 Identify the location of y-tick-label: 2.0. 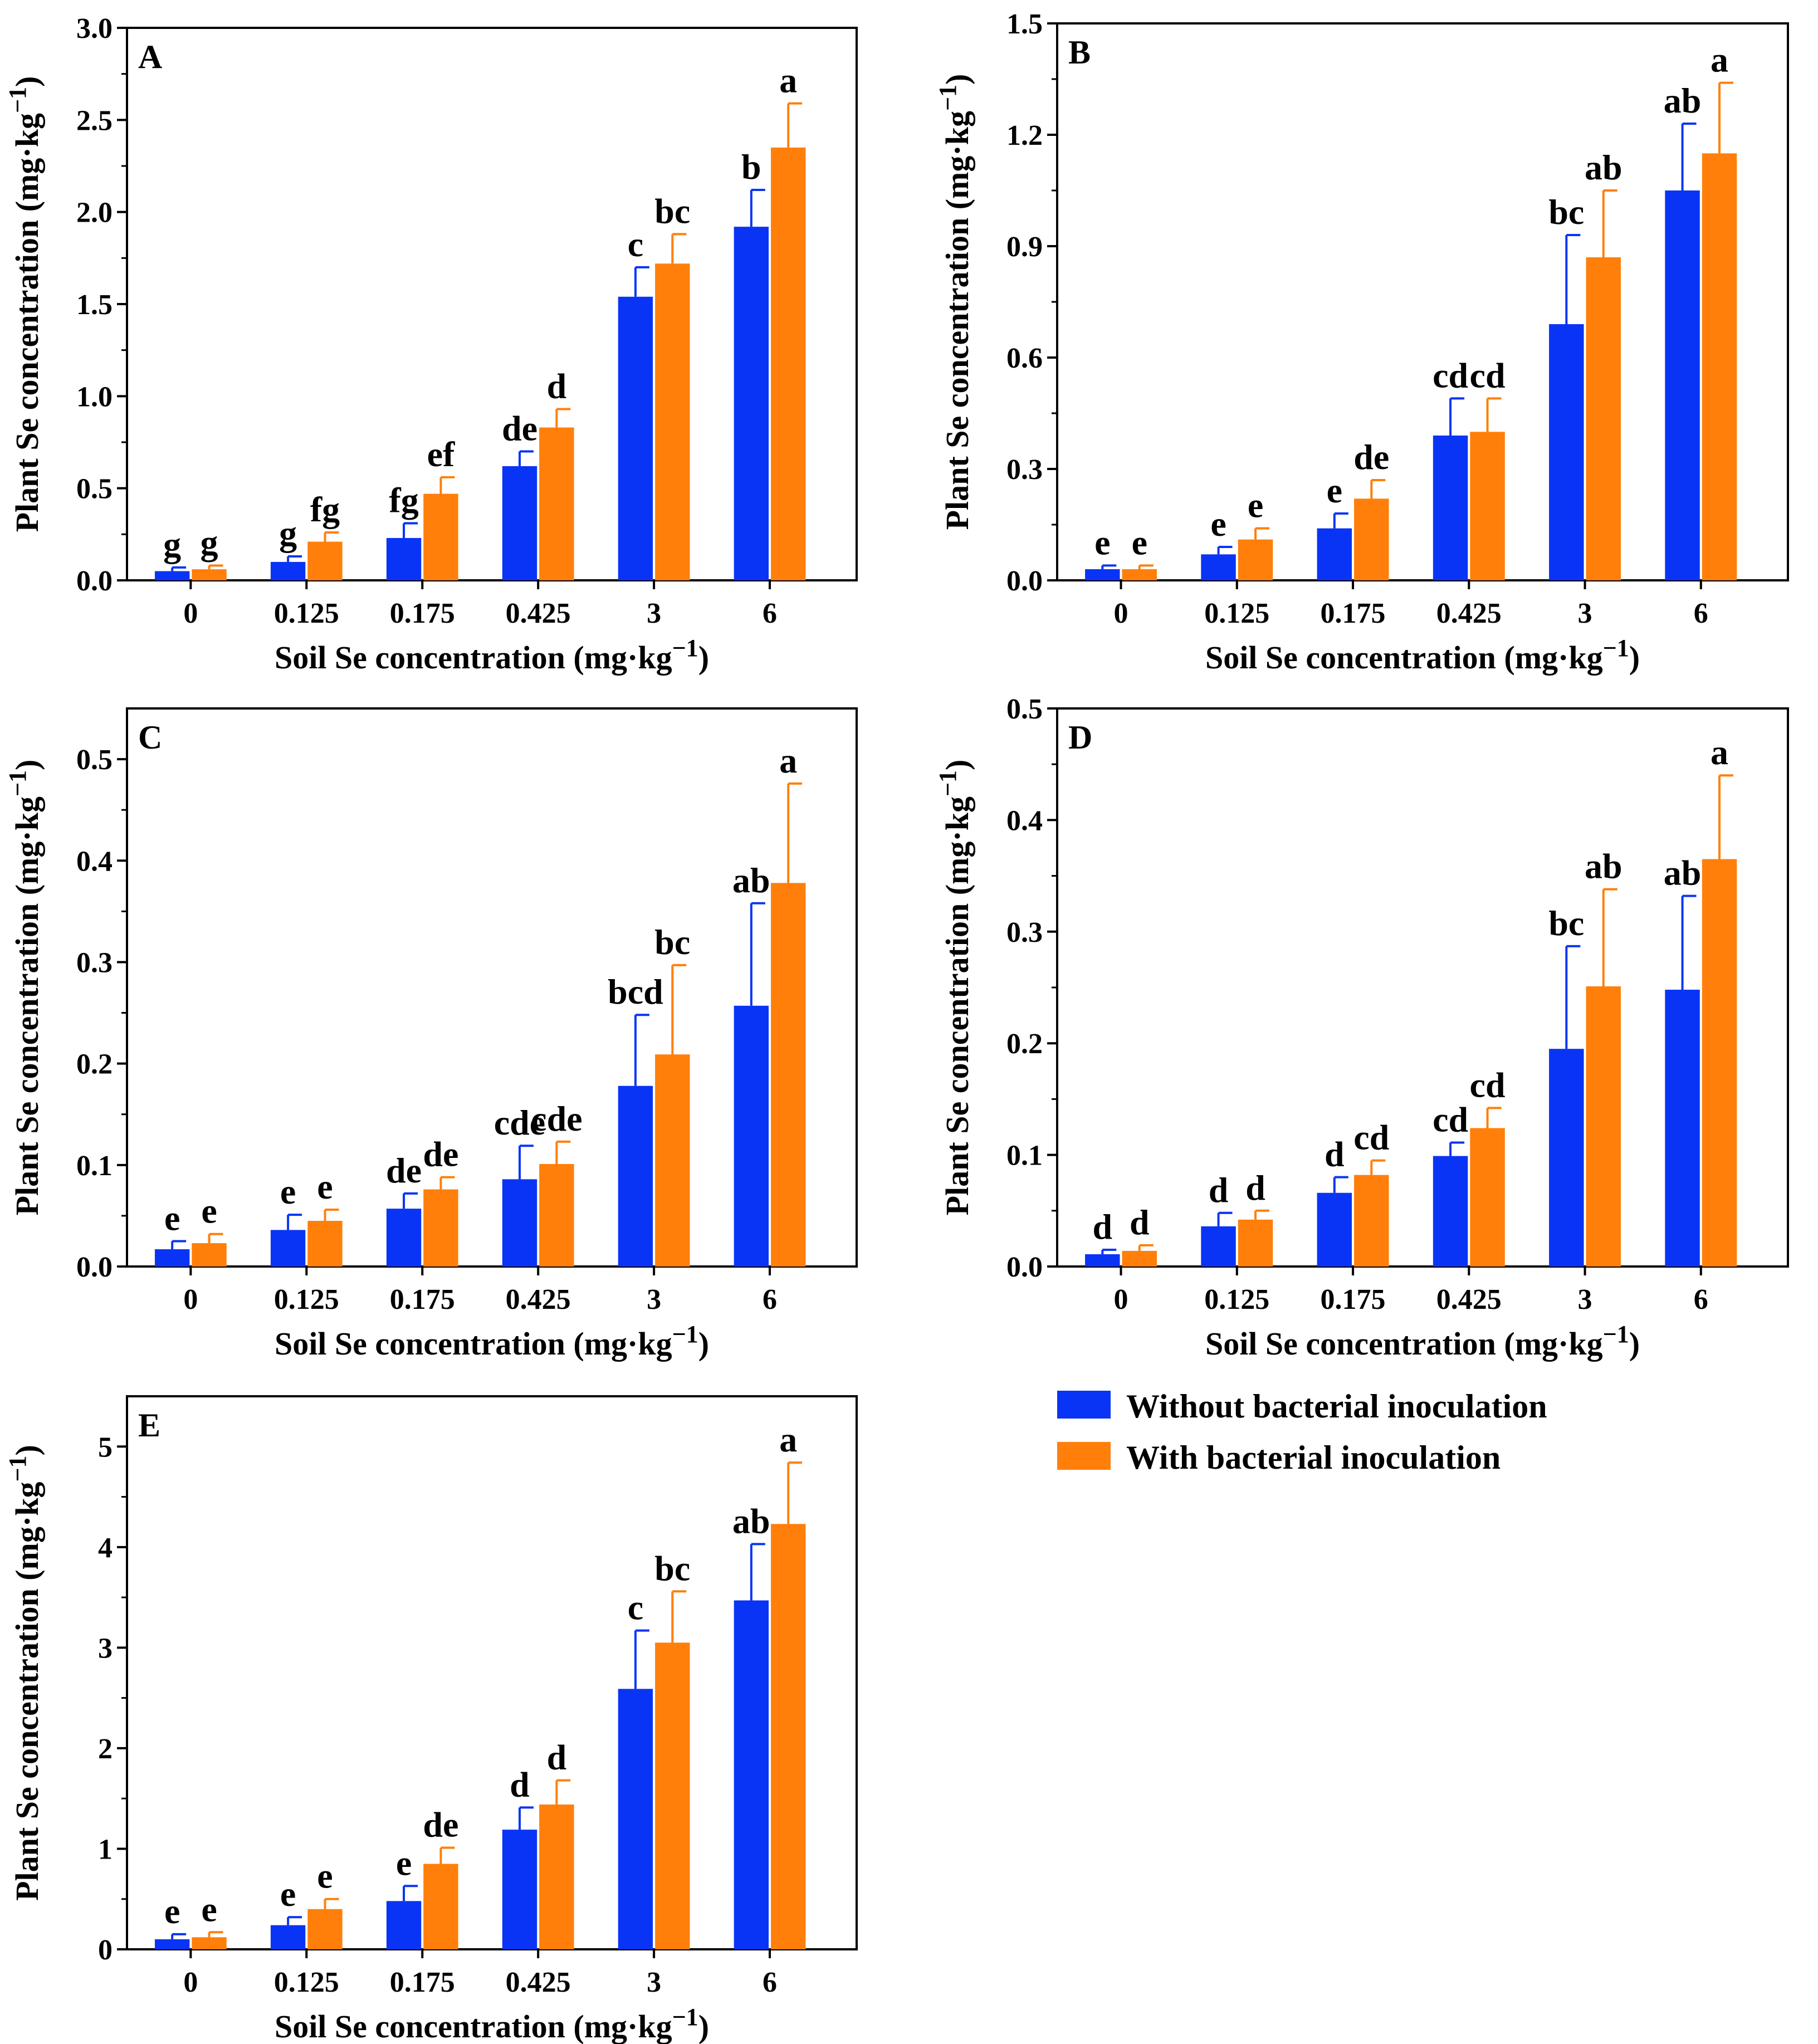
(94, 213).